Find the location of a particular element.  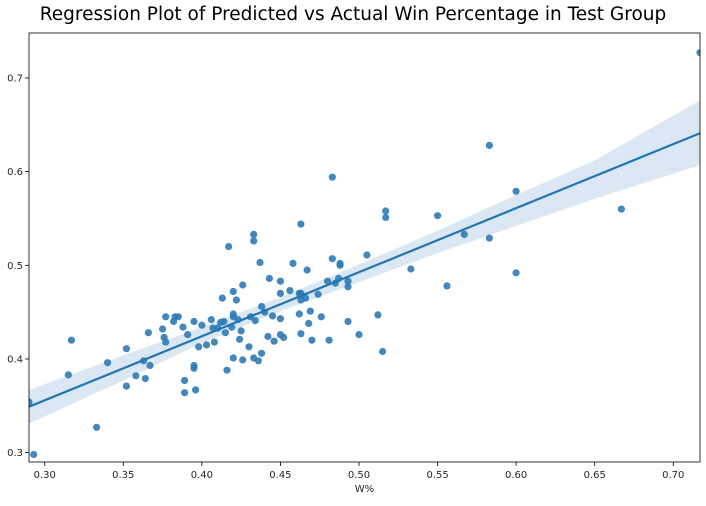

x-tick-label: 0.45 is located at coordinates (280, 475).